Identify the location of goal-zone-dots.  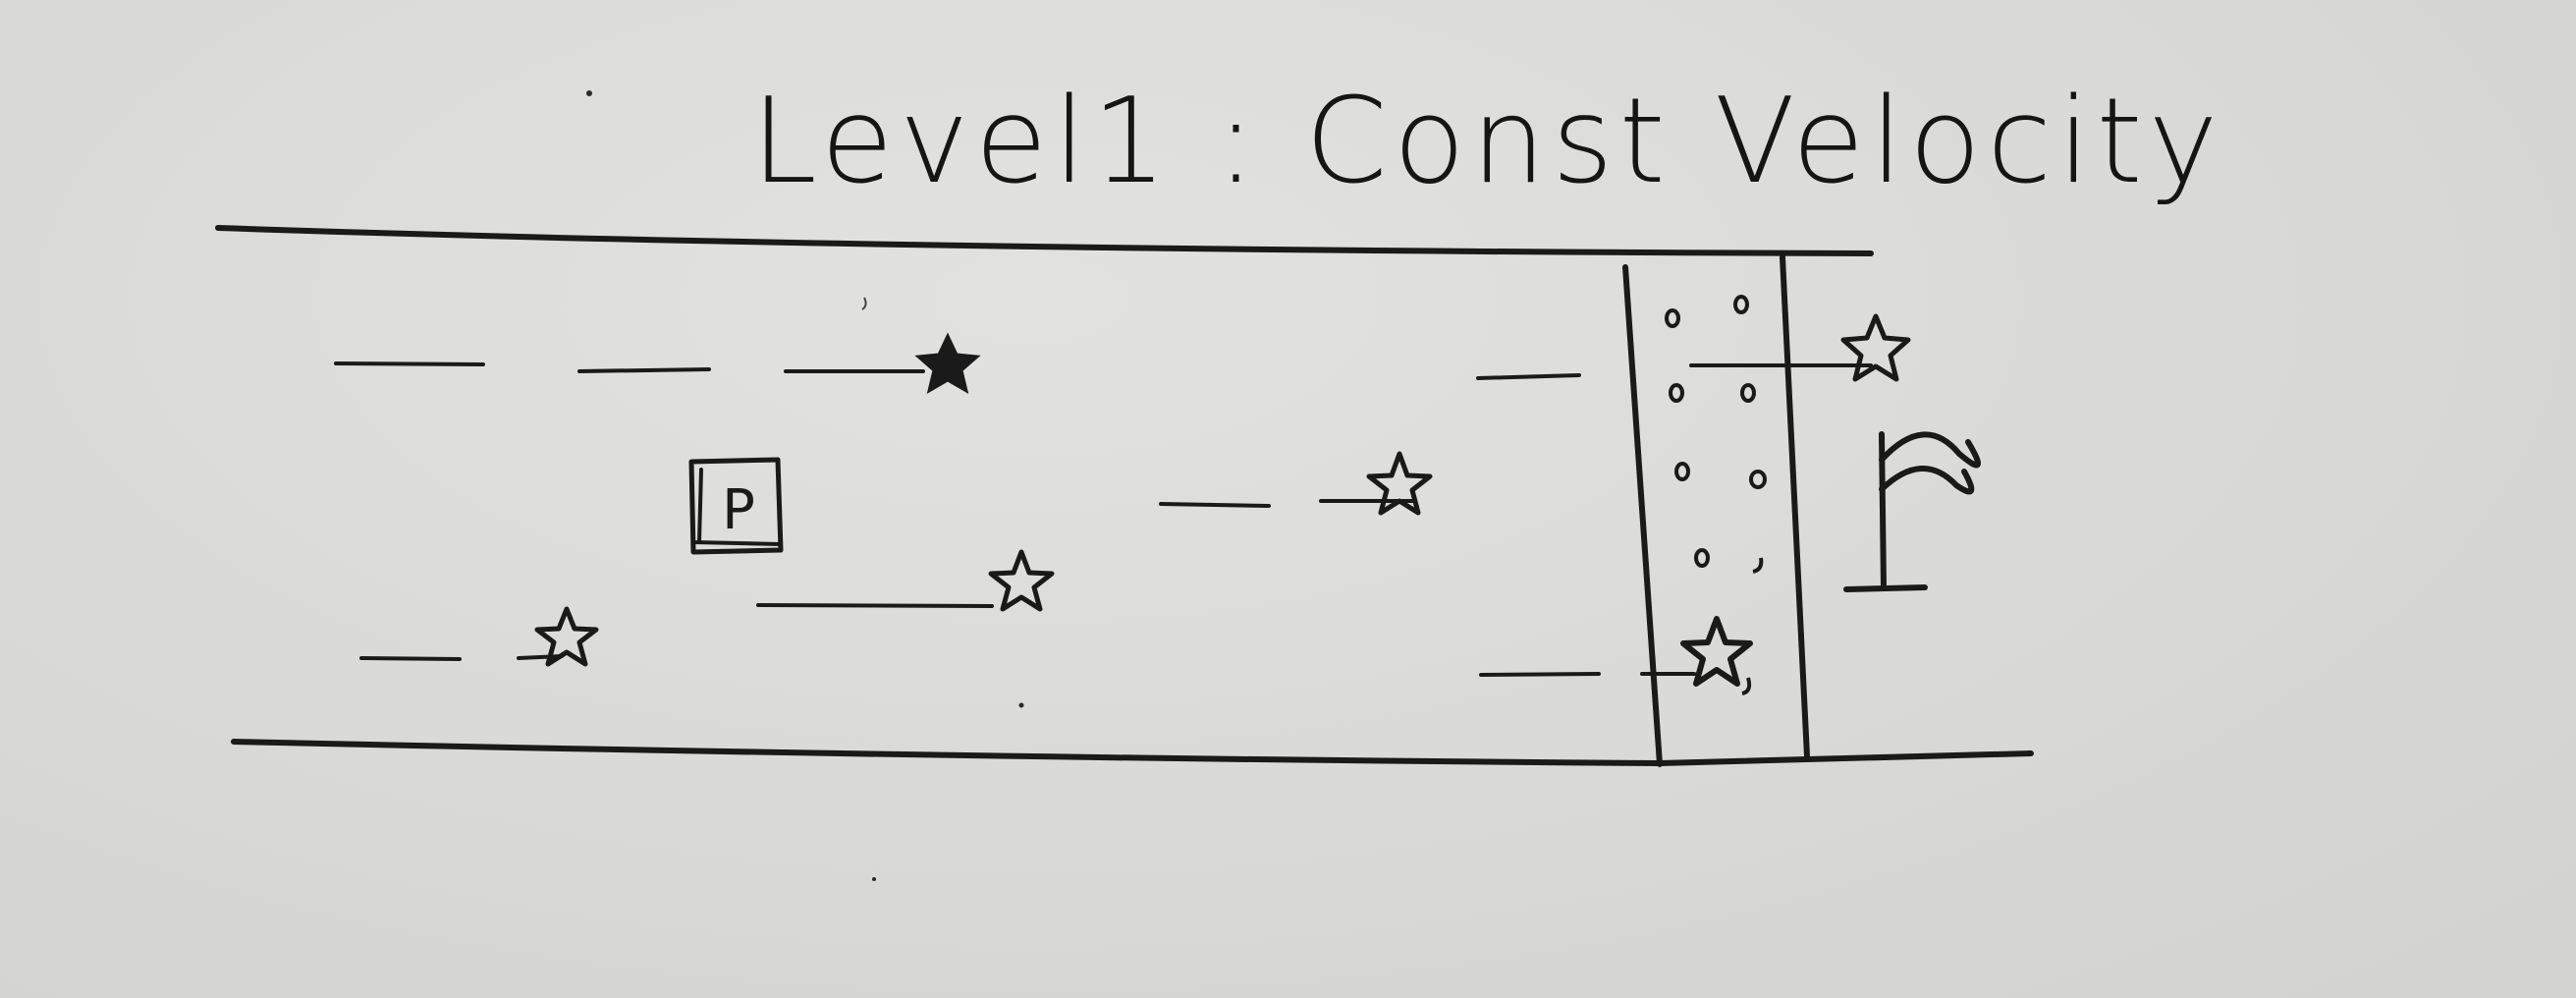
(1716, 495).